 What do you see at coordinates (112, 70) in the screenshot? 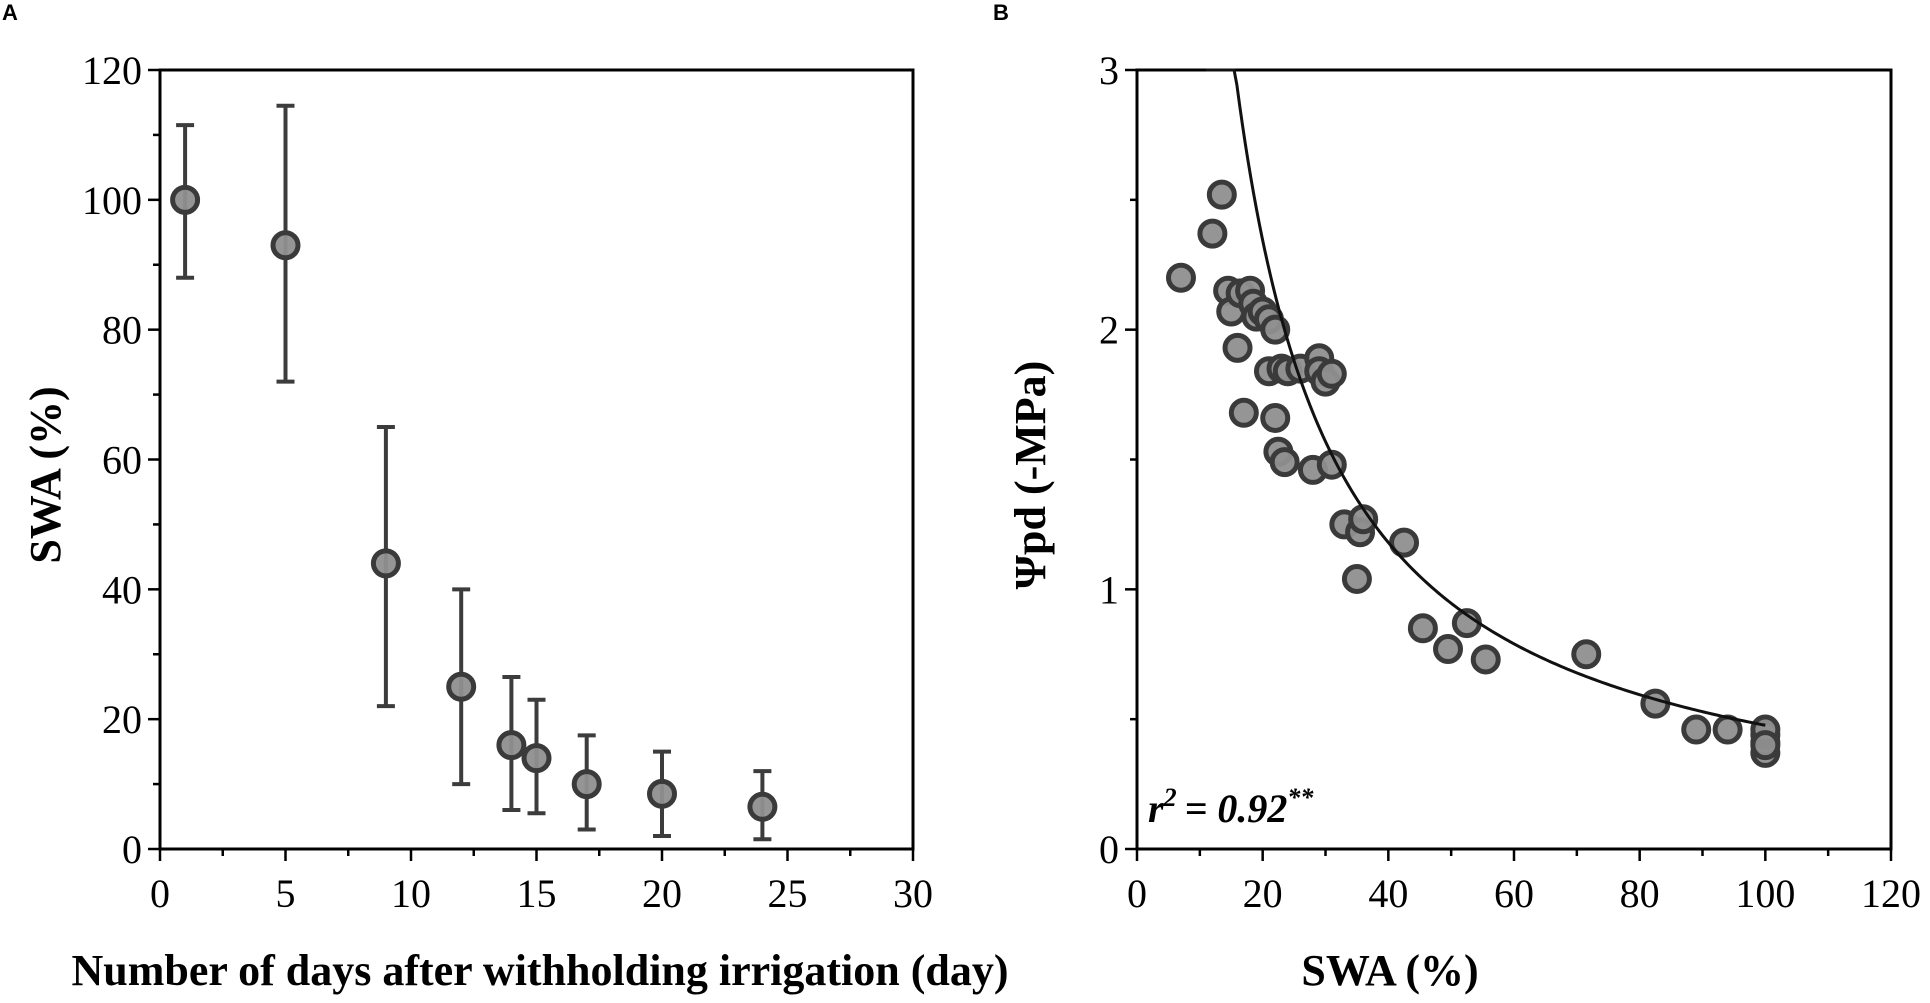
I see `y-tick-label: 120` at bounding box center [112, 70].